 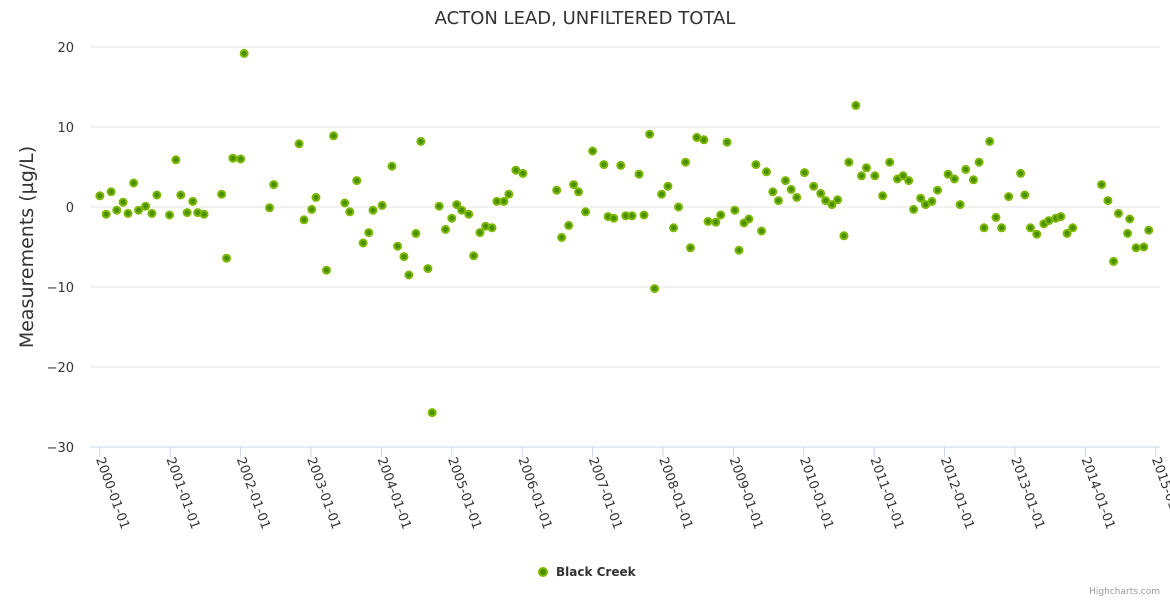 What do you see at coordinates (587, 572) in the screenshot?
I see `legend-item-black-creek: Black Creek` at bounding box center [587, 572].